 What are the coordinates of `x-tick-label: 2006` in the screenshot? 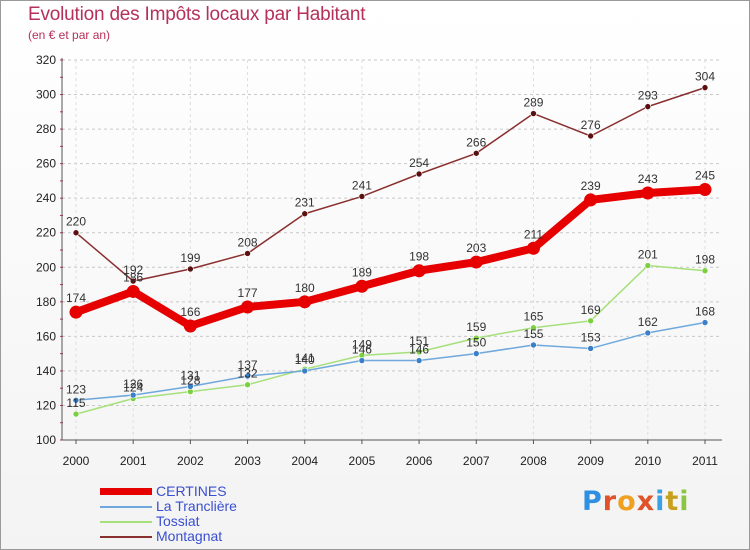 It's located at (419, 461).